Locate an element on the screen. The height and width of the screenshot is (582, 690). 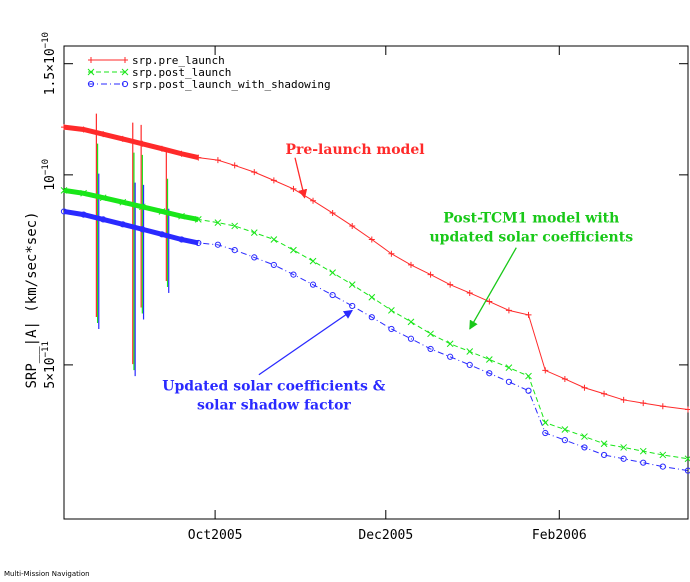
y-axis-label: SRP__|A| (km/sec*sec) is located at coordinates (32, 299).